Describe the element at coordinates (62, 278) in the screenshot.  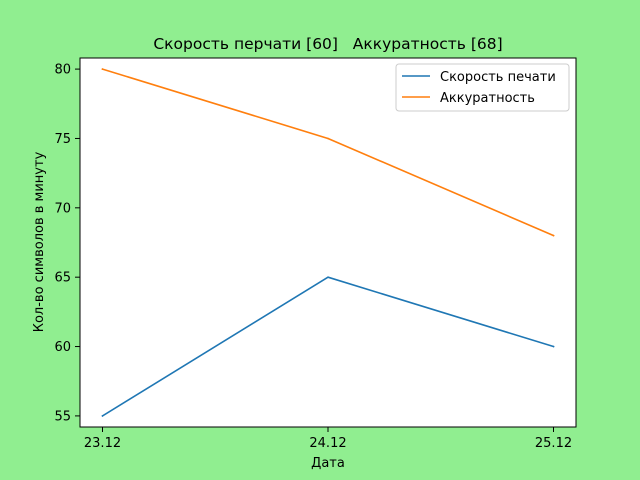
I see `y-tick-label: 65` at that location.